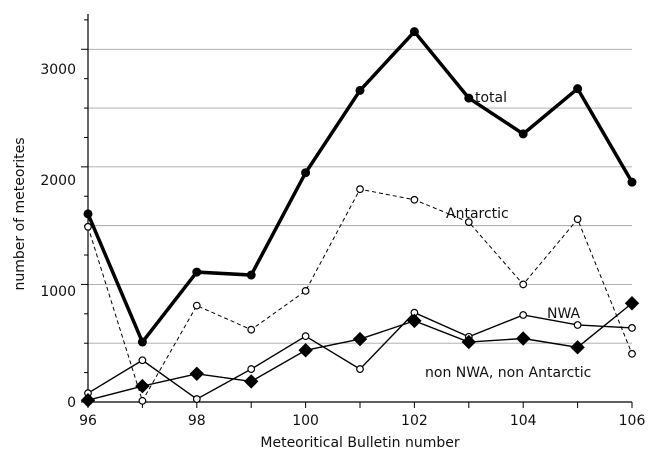 This screenshot has height=455, width=659. I want to click on x-tick-label: 98, so click(197, 421).